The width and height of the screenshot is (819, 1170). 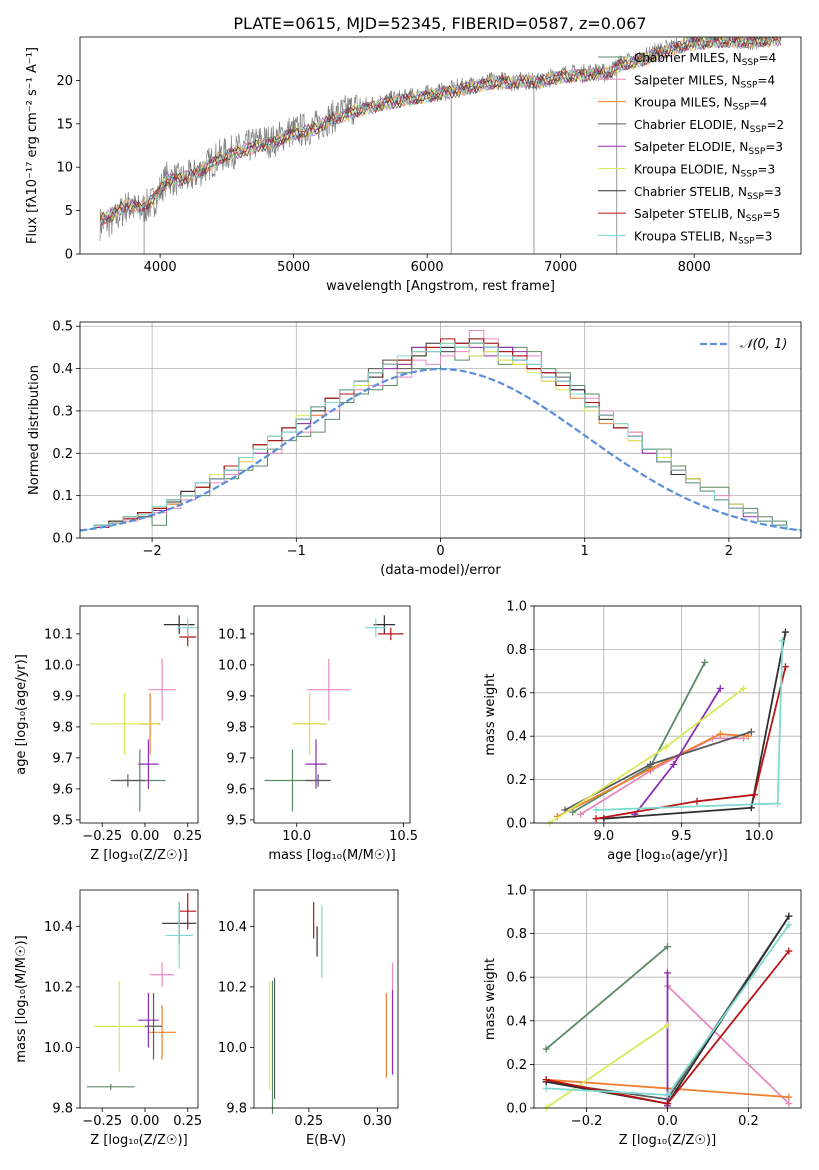 What do you see at coordinates (687, 170) in the screenshot?
I see `legend-entry-name: Kroupa ELODIE, N` at bounding box center [687, 170].